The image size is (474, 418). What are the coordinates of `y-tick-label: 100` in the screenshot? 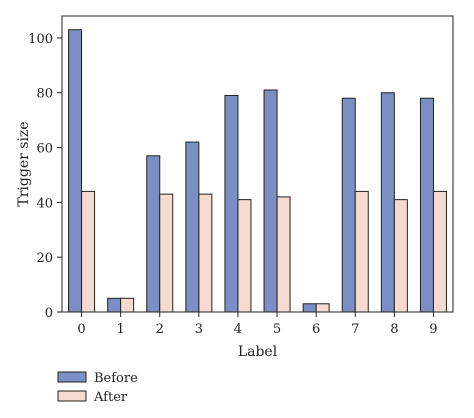 It's located at (40, 39).